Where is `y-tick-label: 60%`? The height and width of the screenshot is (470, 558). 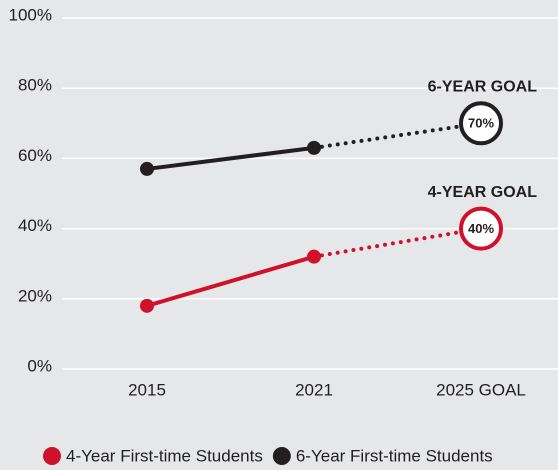 y-tick-label: 60% is located at coordinates (35, 155).